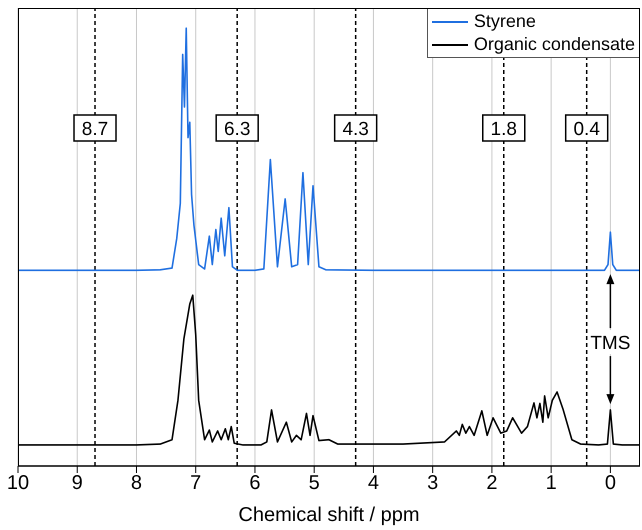 The image size is (642, 530). What do you see at coordinates (586, 129) in the screenshot?
I see `ref-line-label: 0.4` at bounding box center [586, 129].